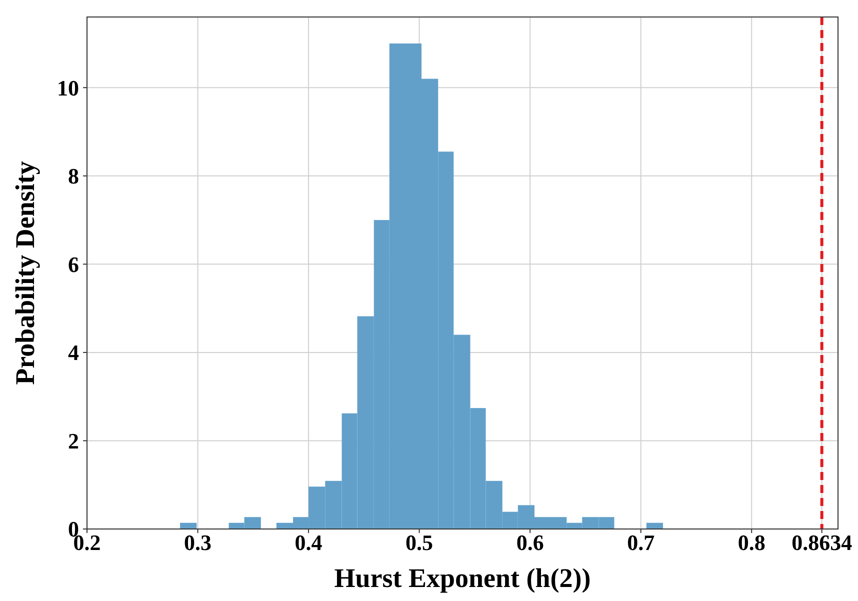 The height and width of the screenshot is (601, 858). What do you see at coordinates (73, 264) in the screenshot?
I see `y-tick-label: 6` at bounding box center [73, 264].